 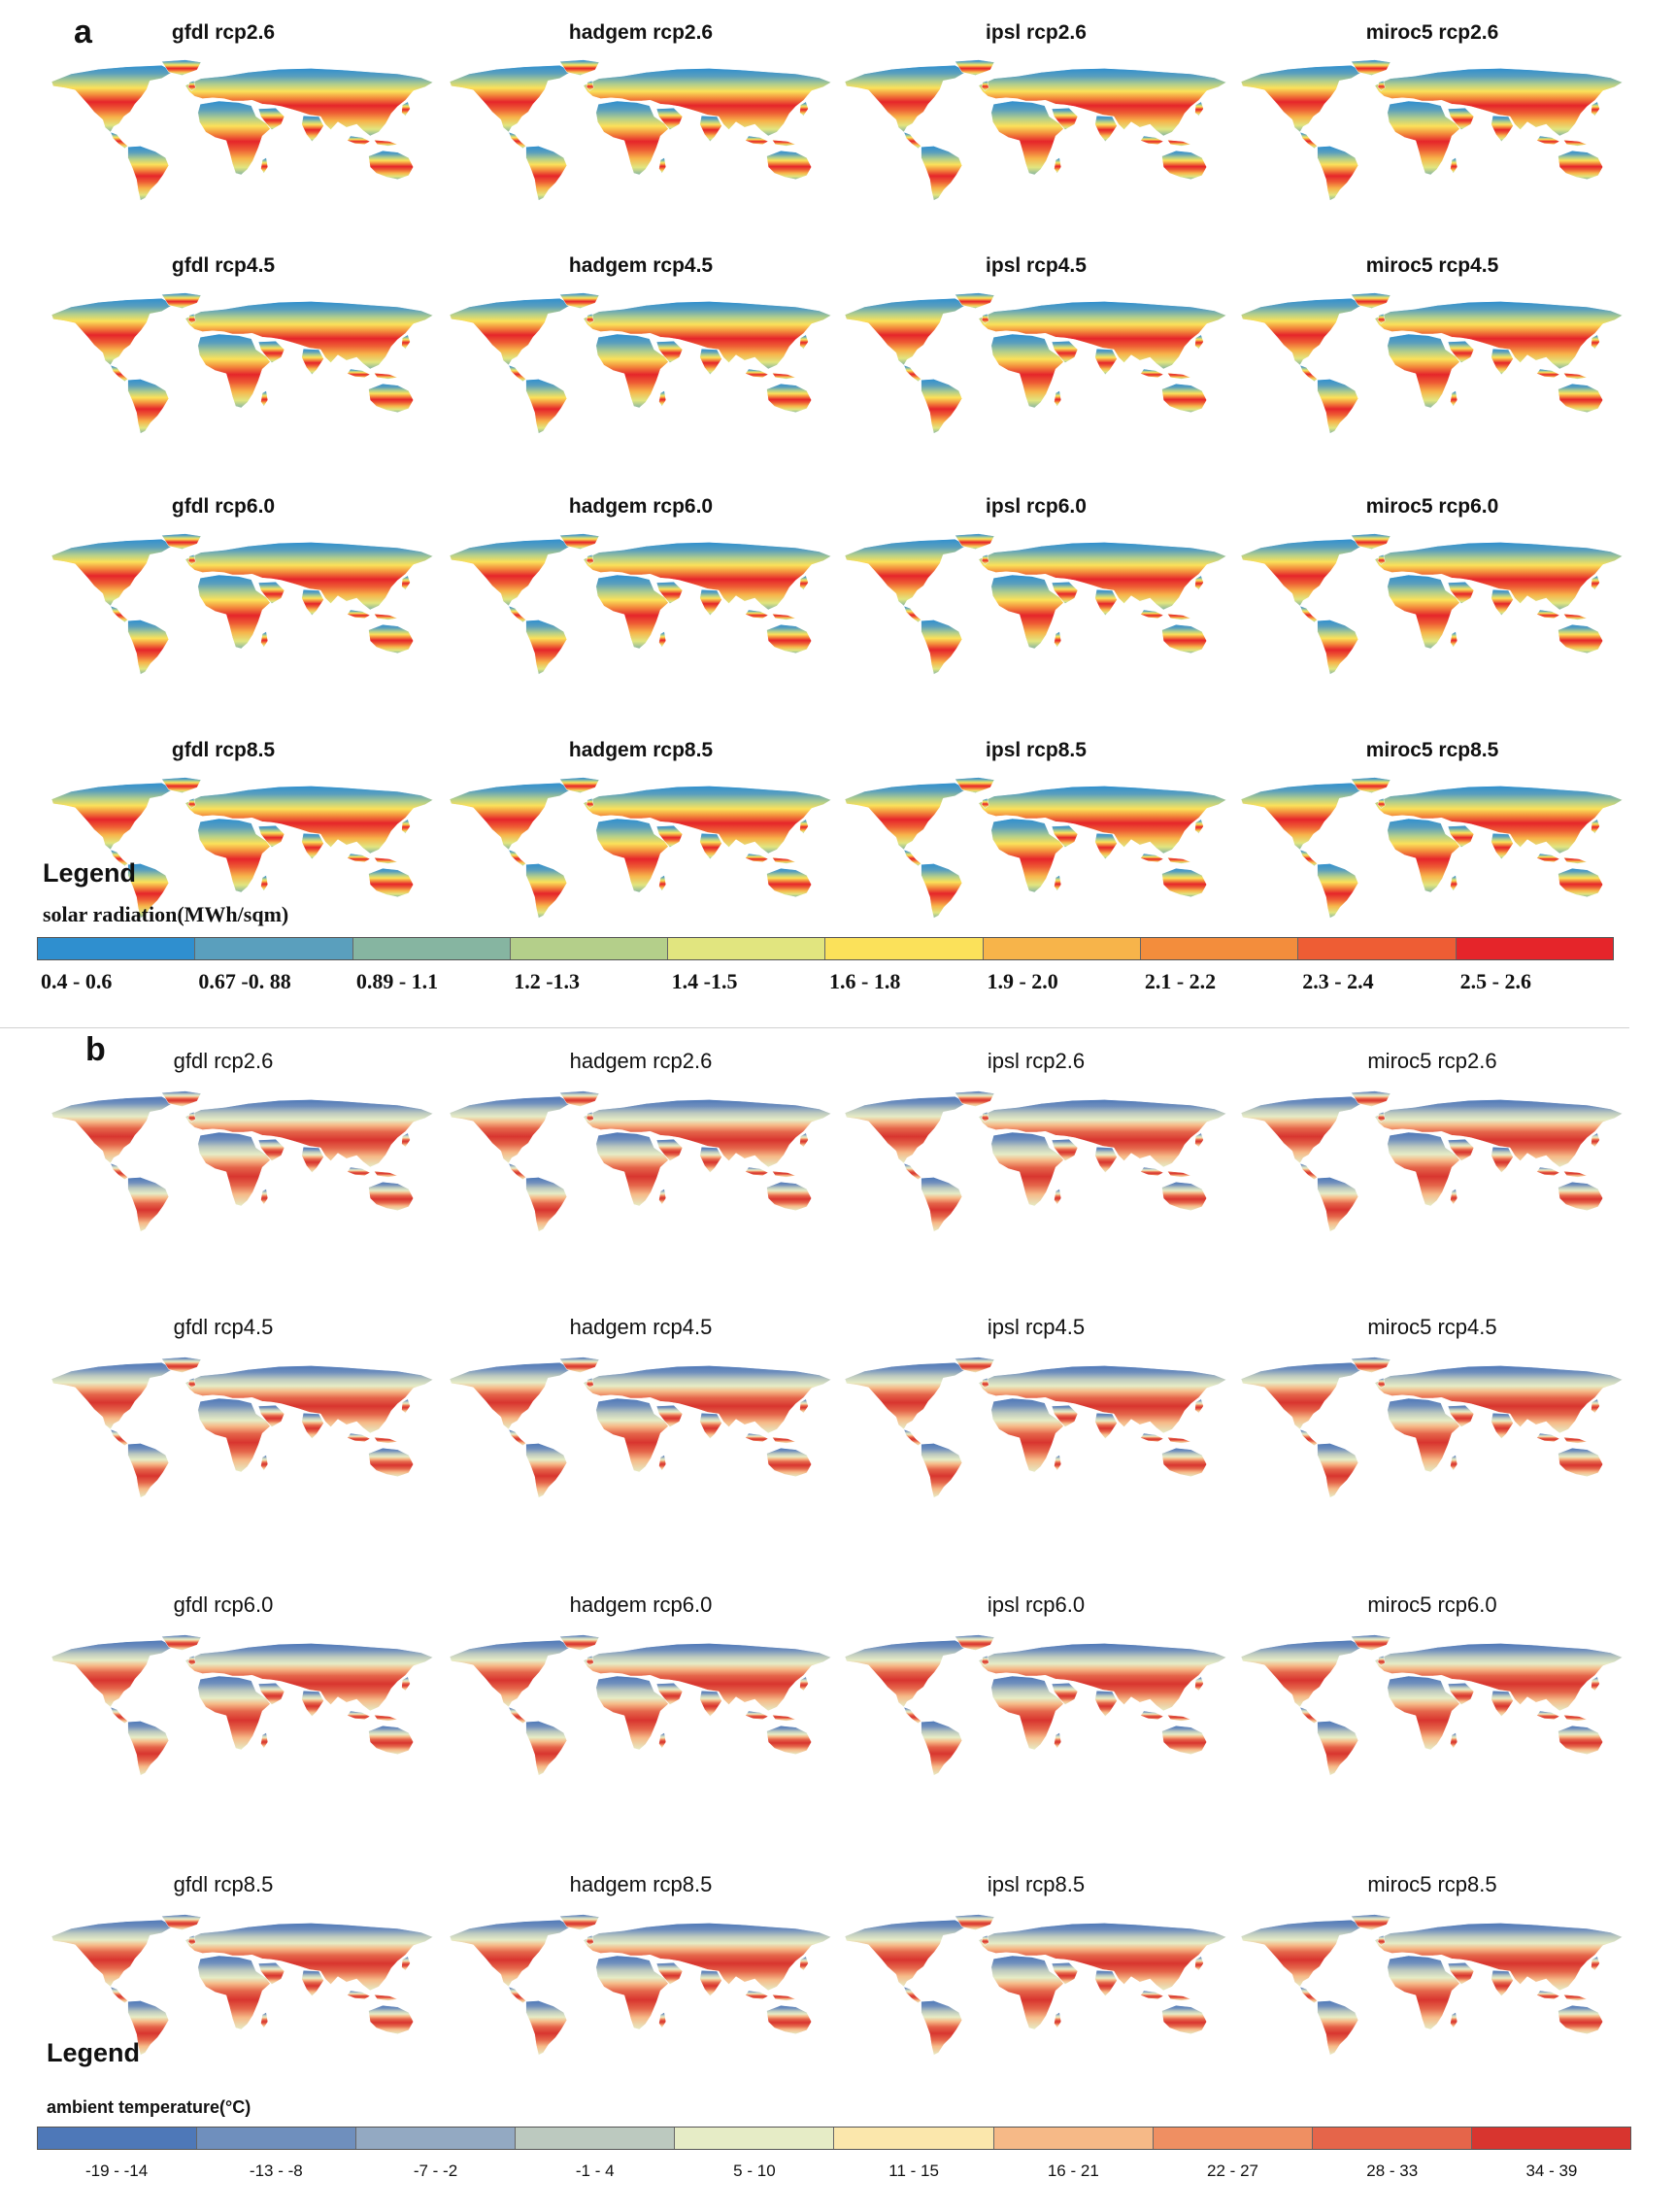 I want to click on map-panel: ipsl rcp4.5, so click(x=1036, y=344).